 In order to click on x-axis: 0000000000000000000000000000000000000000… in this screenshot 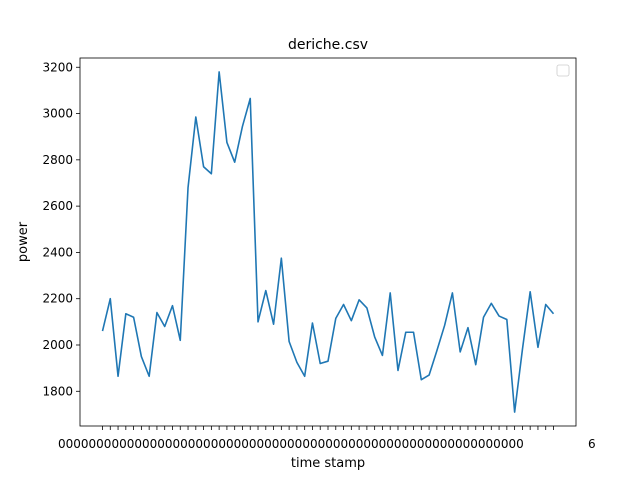, I will do `click(327, 438)`.